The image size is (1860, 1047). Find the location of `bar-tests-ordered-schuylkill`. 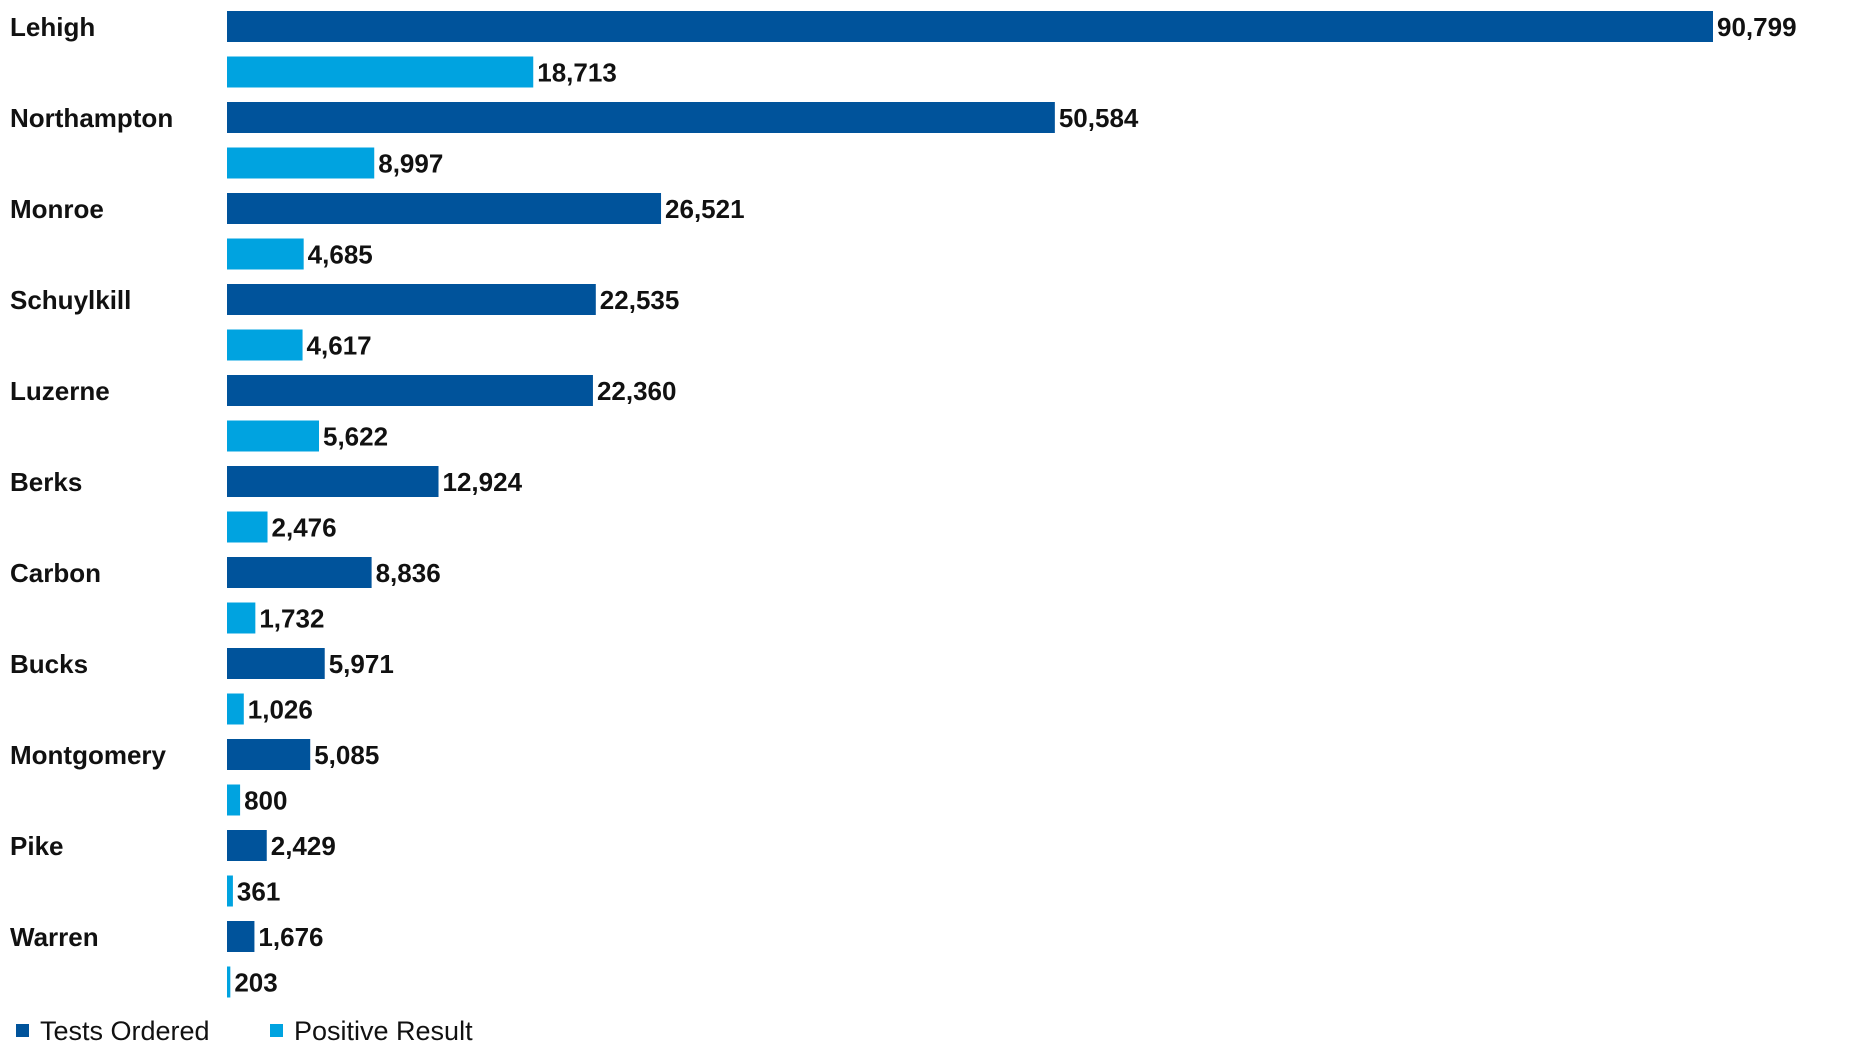

bar-tests-ordered-schuylkill is located at coordinates (411, 299).